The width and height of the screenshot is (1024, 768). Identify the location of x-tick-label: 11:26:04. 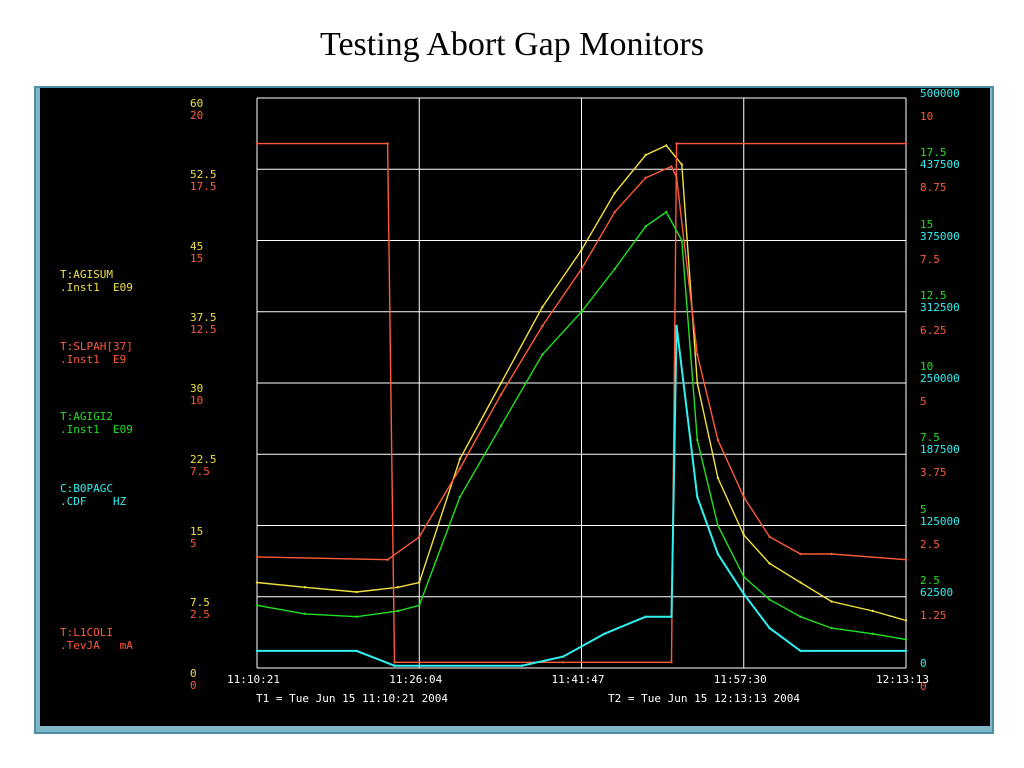
(416, 679).